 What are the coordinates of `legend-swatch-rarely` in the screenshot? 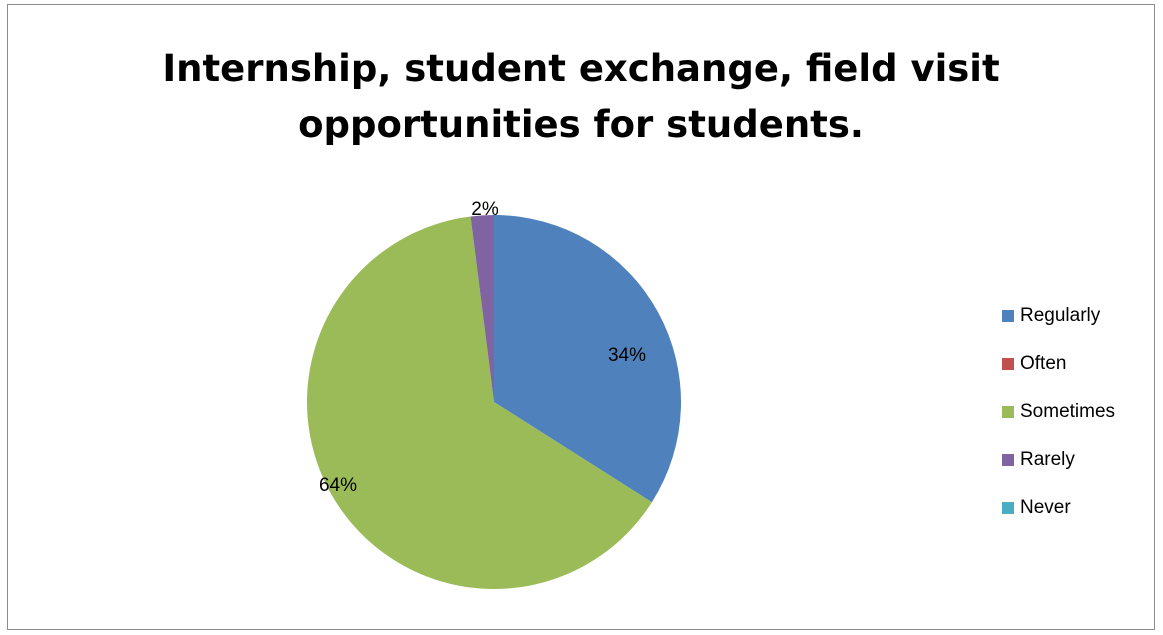 It's located at (1008, 460).